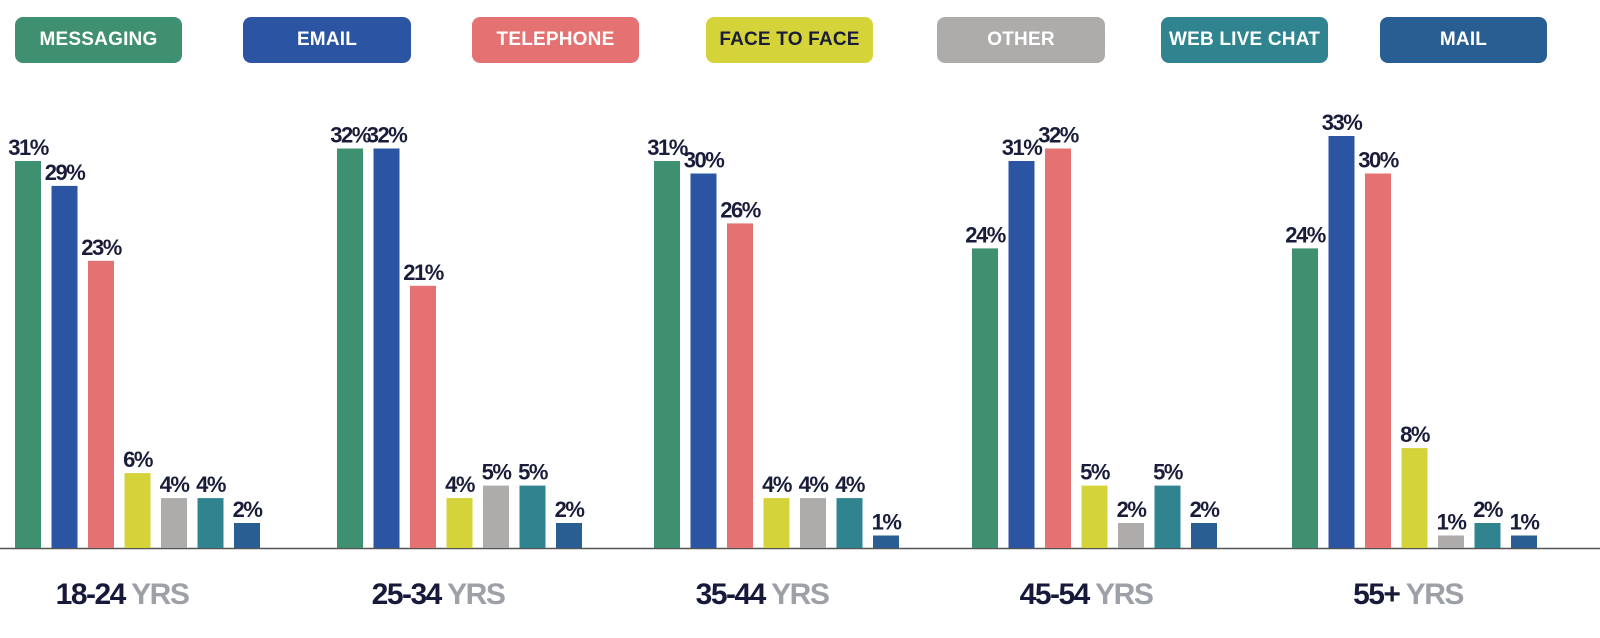  What do you see at coordinates (138, 459) in the screenshot?
I see `value-label-face-to-face-18-24: 6%` at bounding box center [138, 459].